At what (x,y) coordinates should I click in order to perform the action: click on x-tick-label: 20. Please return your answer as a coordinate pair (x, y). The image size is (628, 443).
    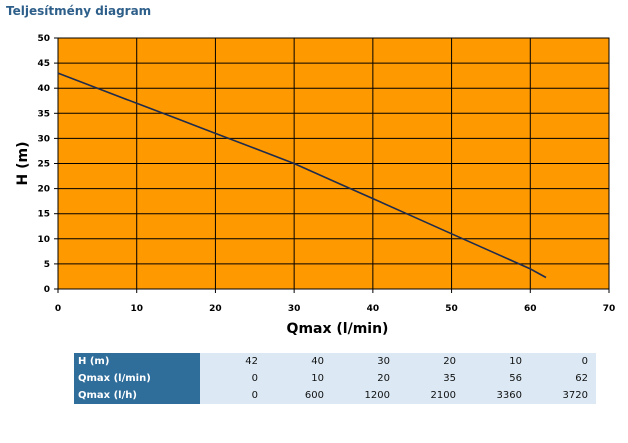
    Looking at the image, I should click on (215, 309).